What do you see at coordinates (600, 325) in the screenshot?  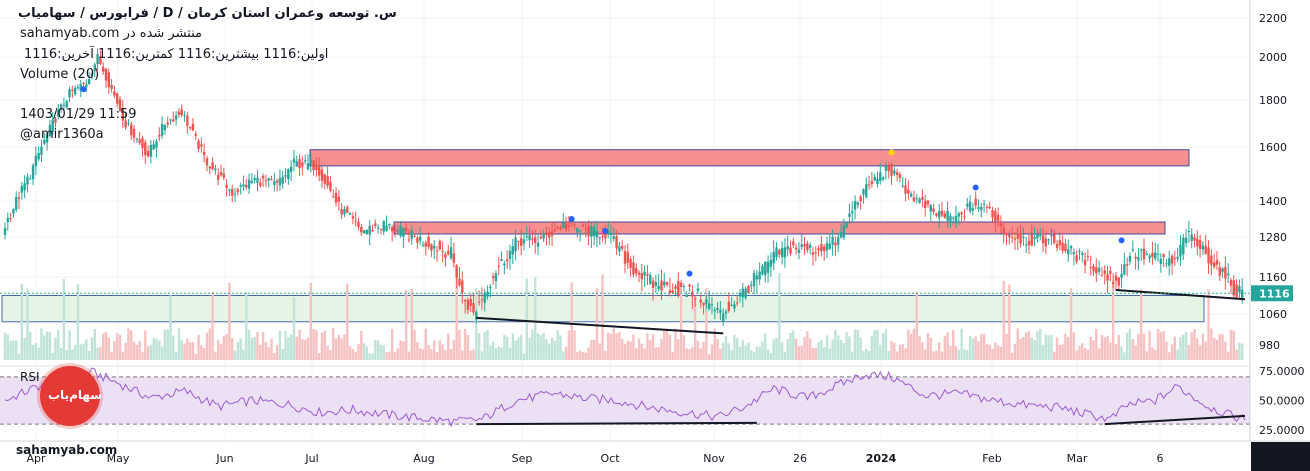 I see `price-trendline` at bounding box center [600, 325].